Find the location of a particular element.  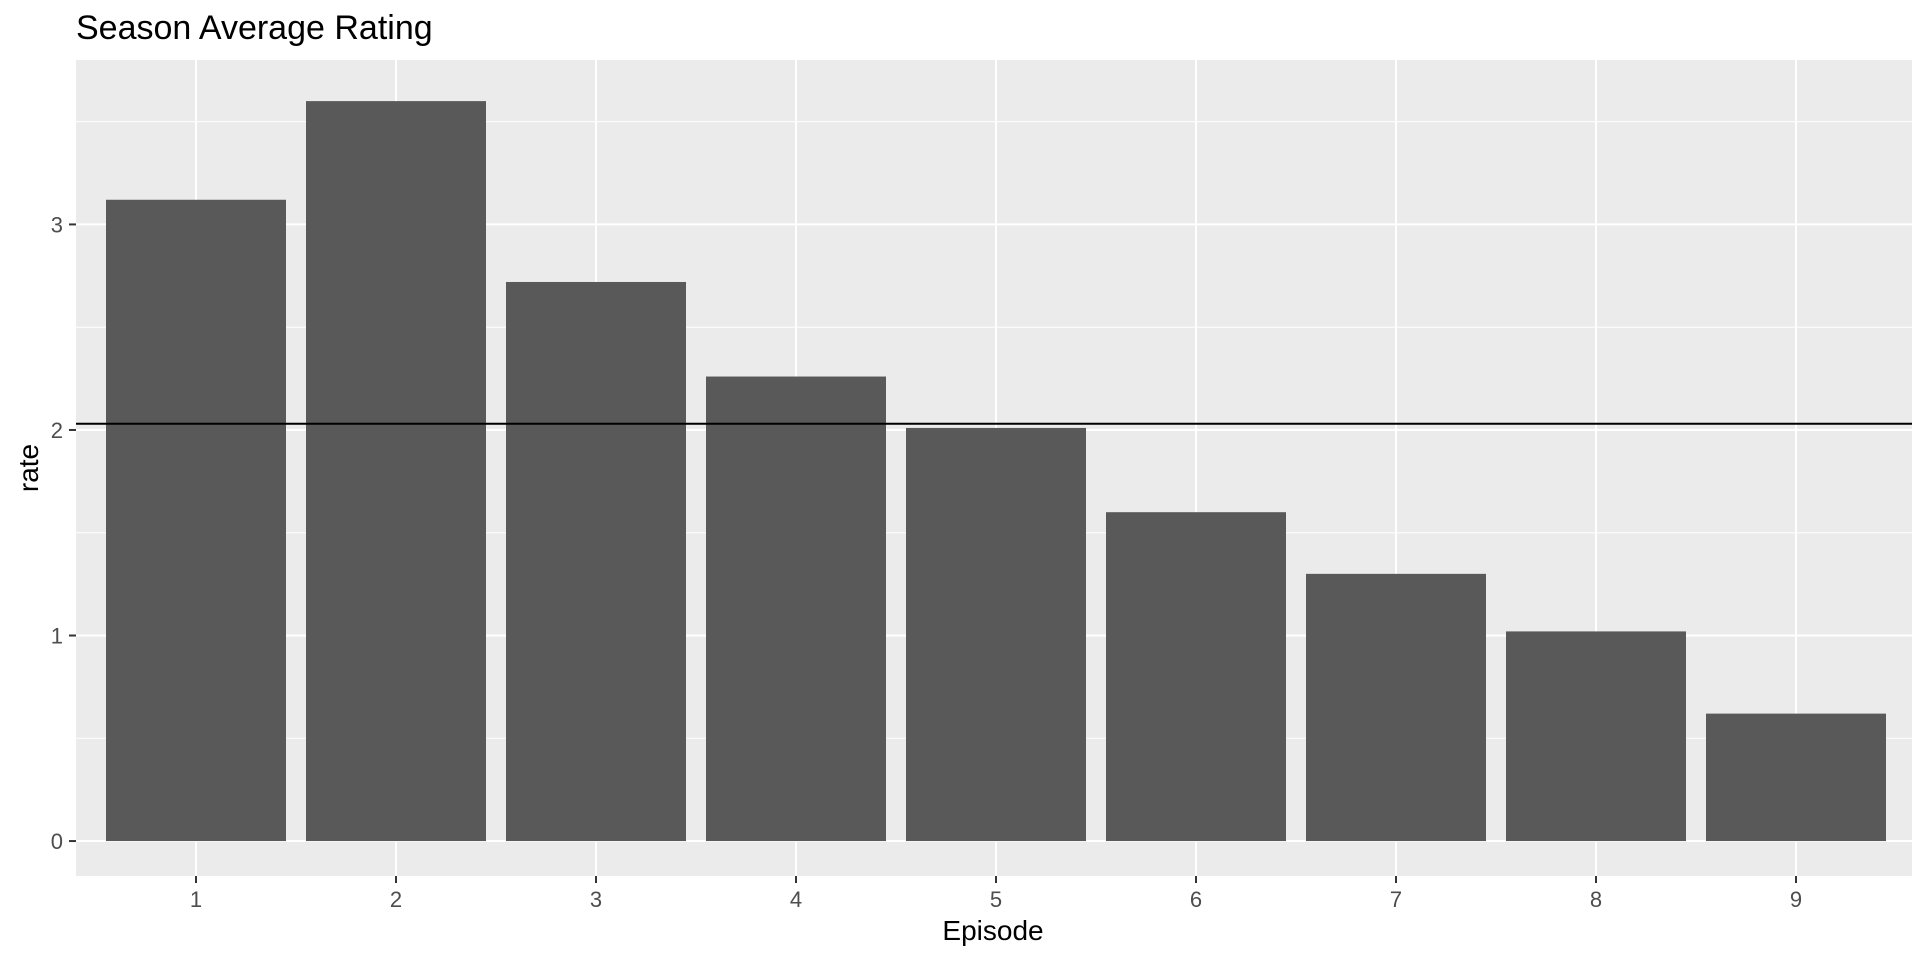

x-tick-label: 9 is located at coordinates (1796, 899).